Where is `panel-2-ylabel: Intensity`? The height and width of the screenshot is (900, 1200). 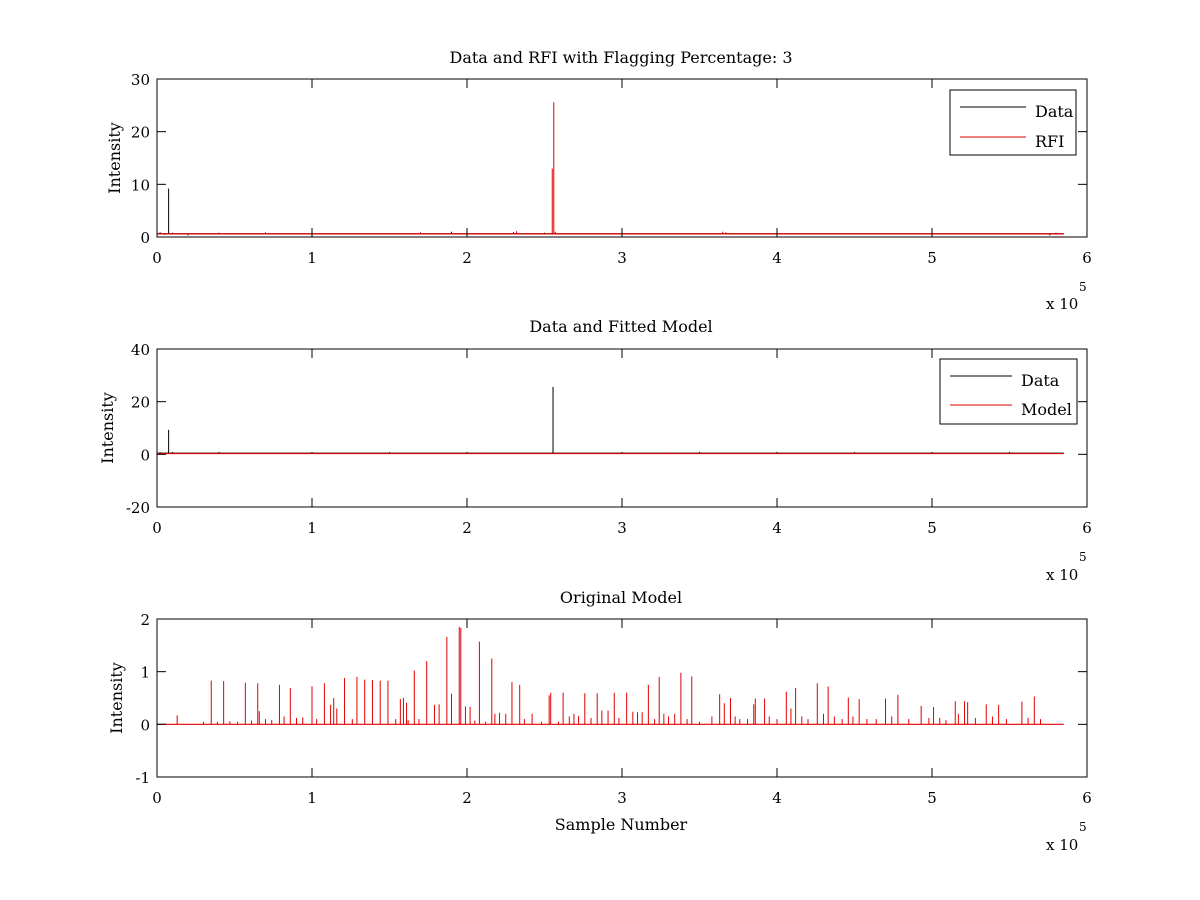 panel-2-ylabel: Intensity is located at coordinates (107, 428).